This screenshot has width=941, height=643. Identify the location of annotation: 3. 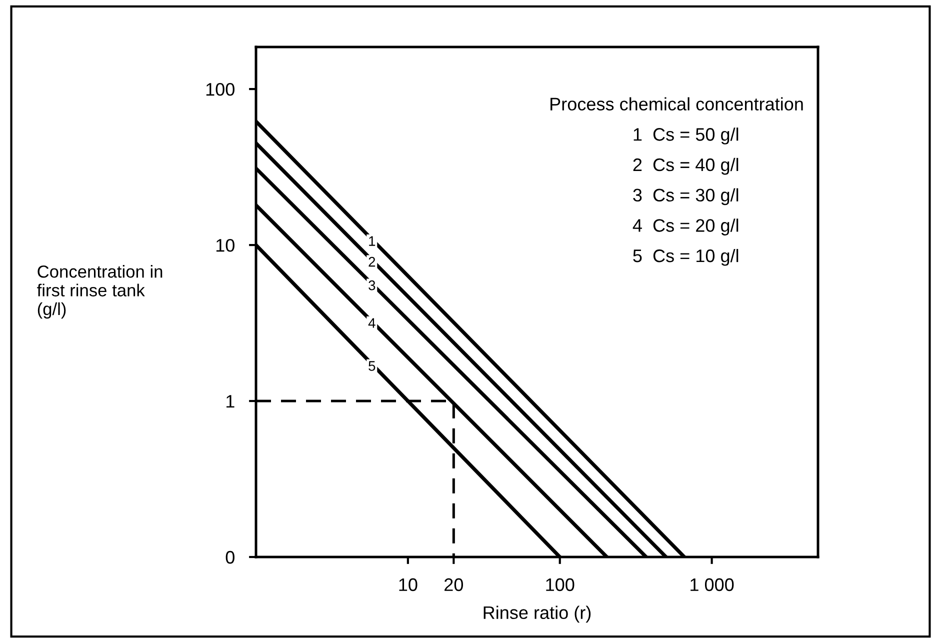
(372, 285).